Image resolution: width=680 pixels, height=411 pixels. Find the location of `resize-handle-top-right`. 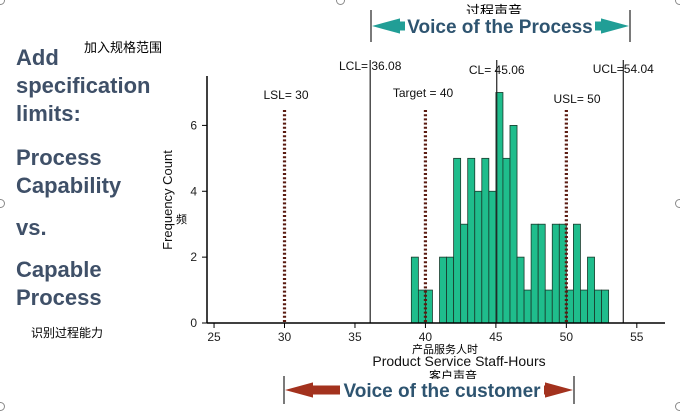

resize-handle-top-right is located at coordinates (677, 2).